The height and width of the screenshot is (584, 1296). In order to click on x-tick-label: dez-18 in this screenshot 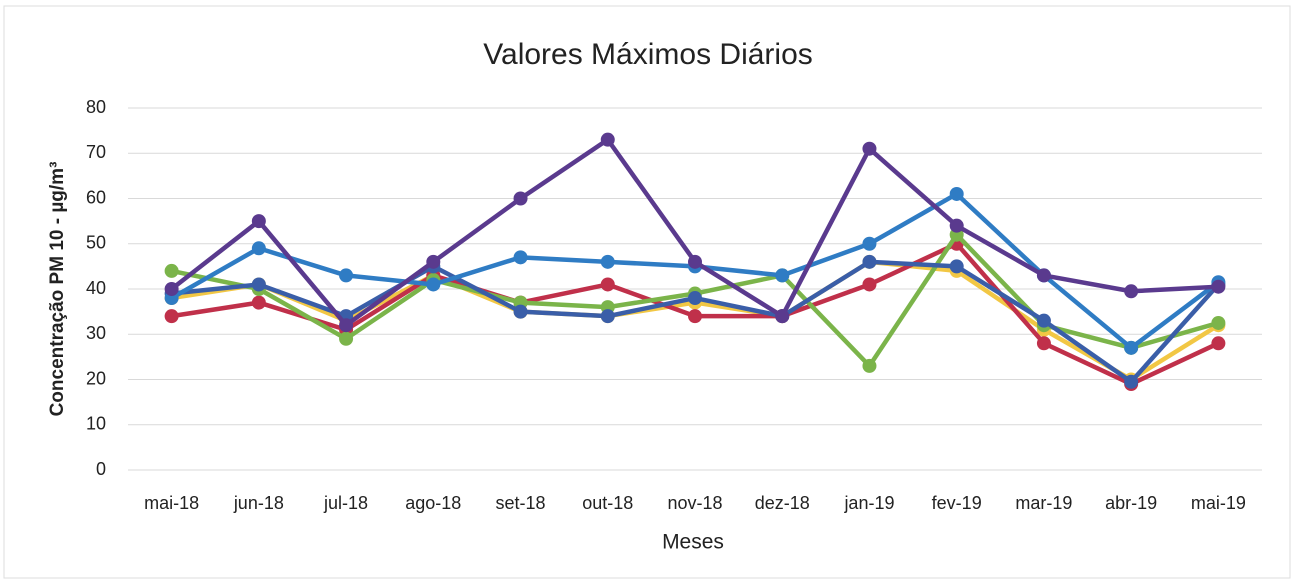, I will do `click(782, 503)`.